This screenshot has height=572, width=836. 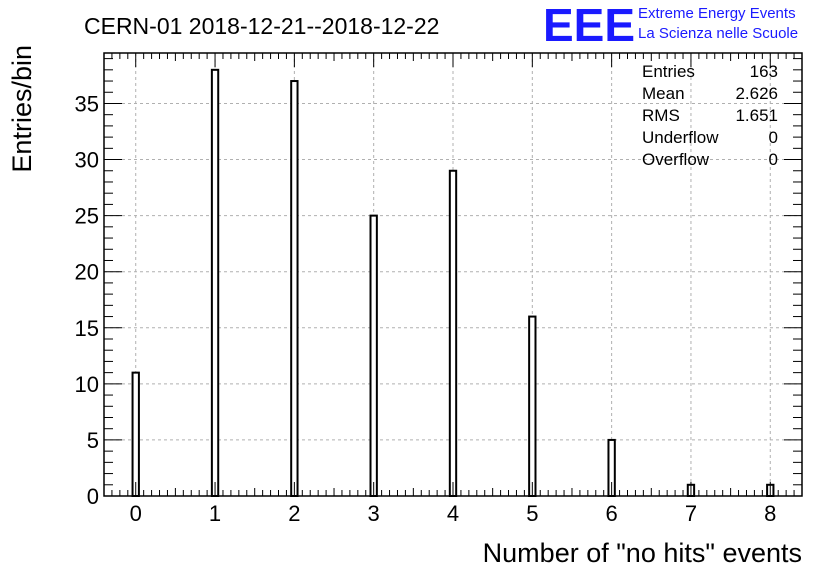 What do you see at coordinates (717, 13) in the screenshot?
I see `logo-line1: Extreme Energy Events` at bounding box center [717, 13].